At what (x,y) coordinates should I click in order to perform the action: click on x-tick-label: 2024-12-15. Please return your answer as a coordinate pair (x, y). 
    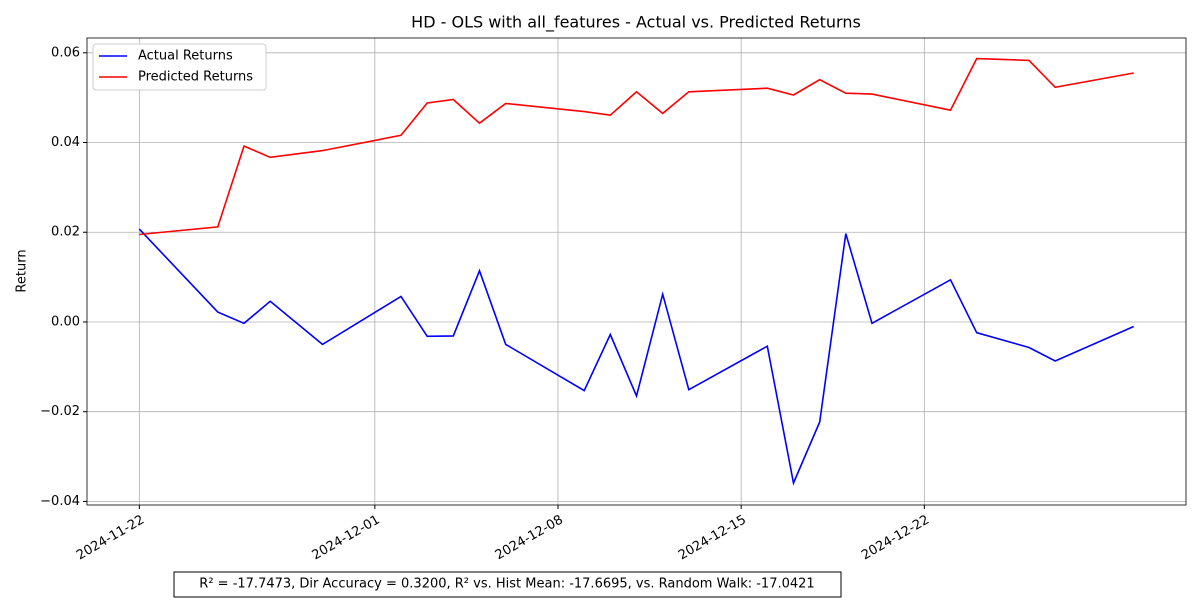
    Looking at the image, I should click on (712, 538).